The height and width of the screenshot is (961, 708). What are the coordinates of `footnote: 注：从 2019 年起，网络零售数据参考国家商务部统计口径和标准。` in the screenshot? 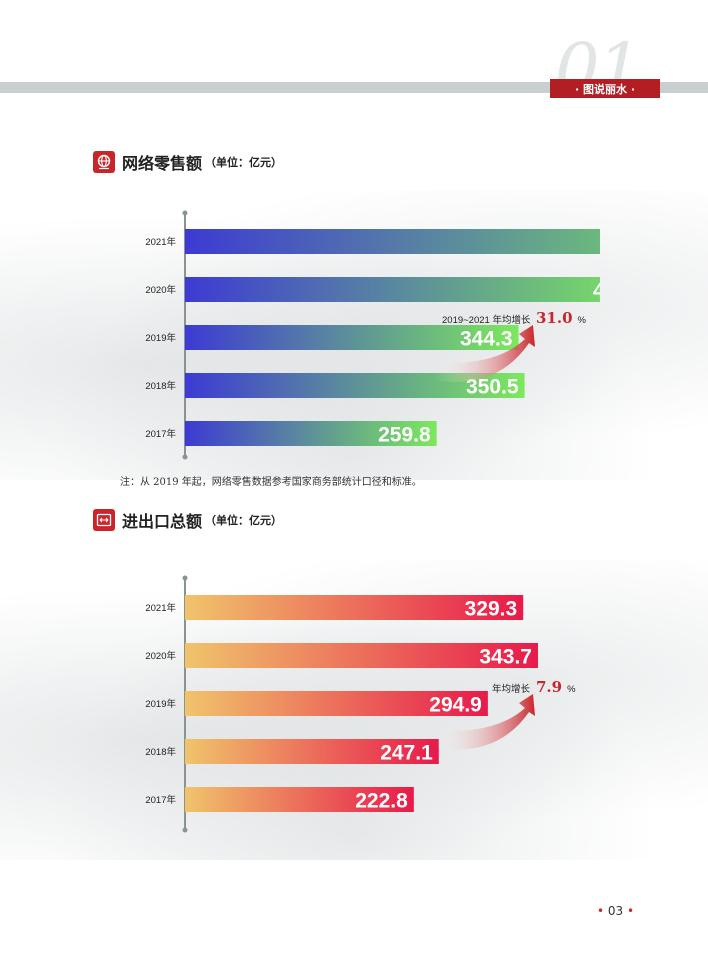 It's located at (271, 482).